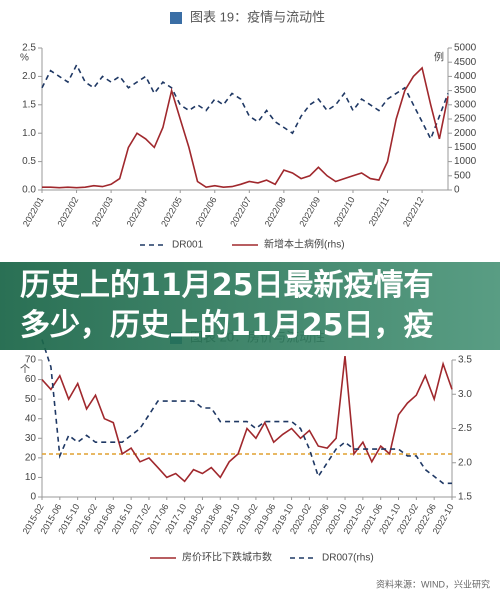 This screenshot has width=500, height=600. Describe the element at coordinates (465, 428) in the screenshot. I see `y2-tick-label: 2.5` at that location.